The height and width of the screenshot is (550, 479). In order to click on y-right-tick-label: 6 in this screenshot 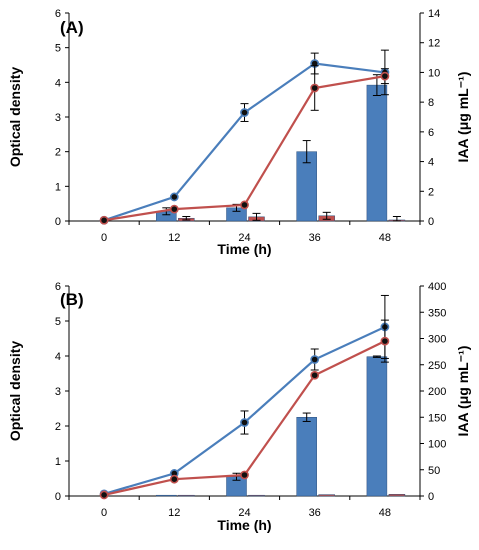, I will do `click(431, 133)`.